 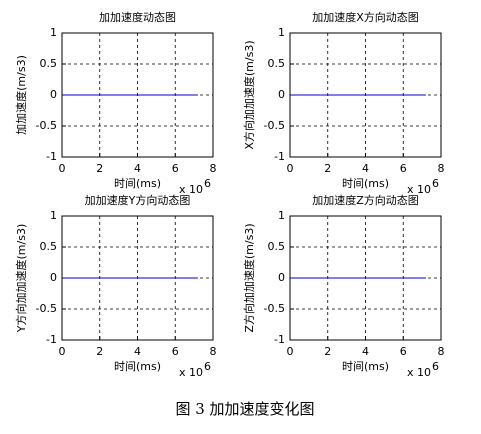 What do you see at coordinates (21, 278) in the screenshot?
I see `y-axis-label: Y方向加加速度(m/s3)` at bounding box center [21, 278].